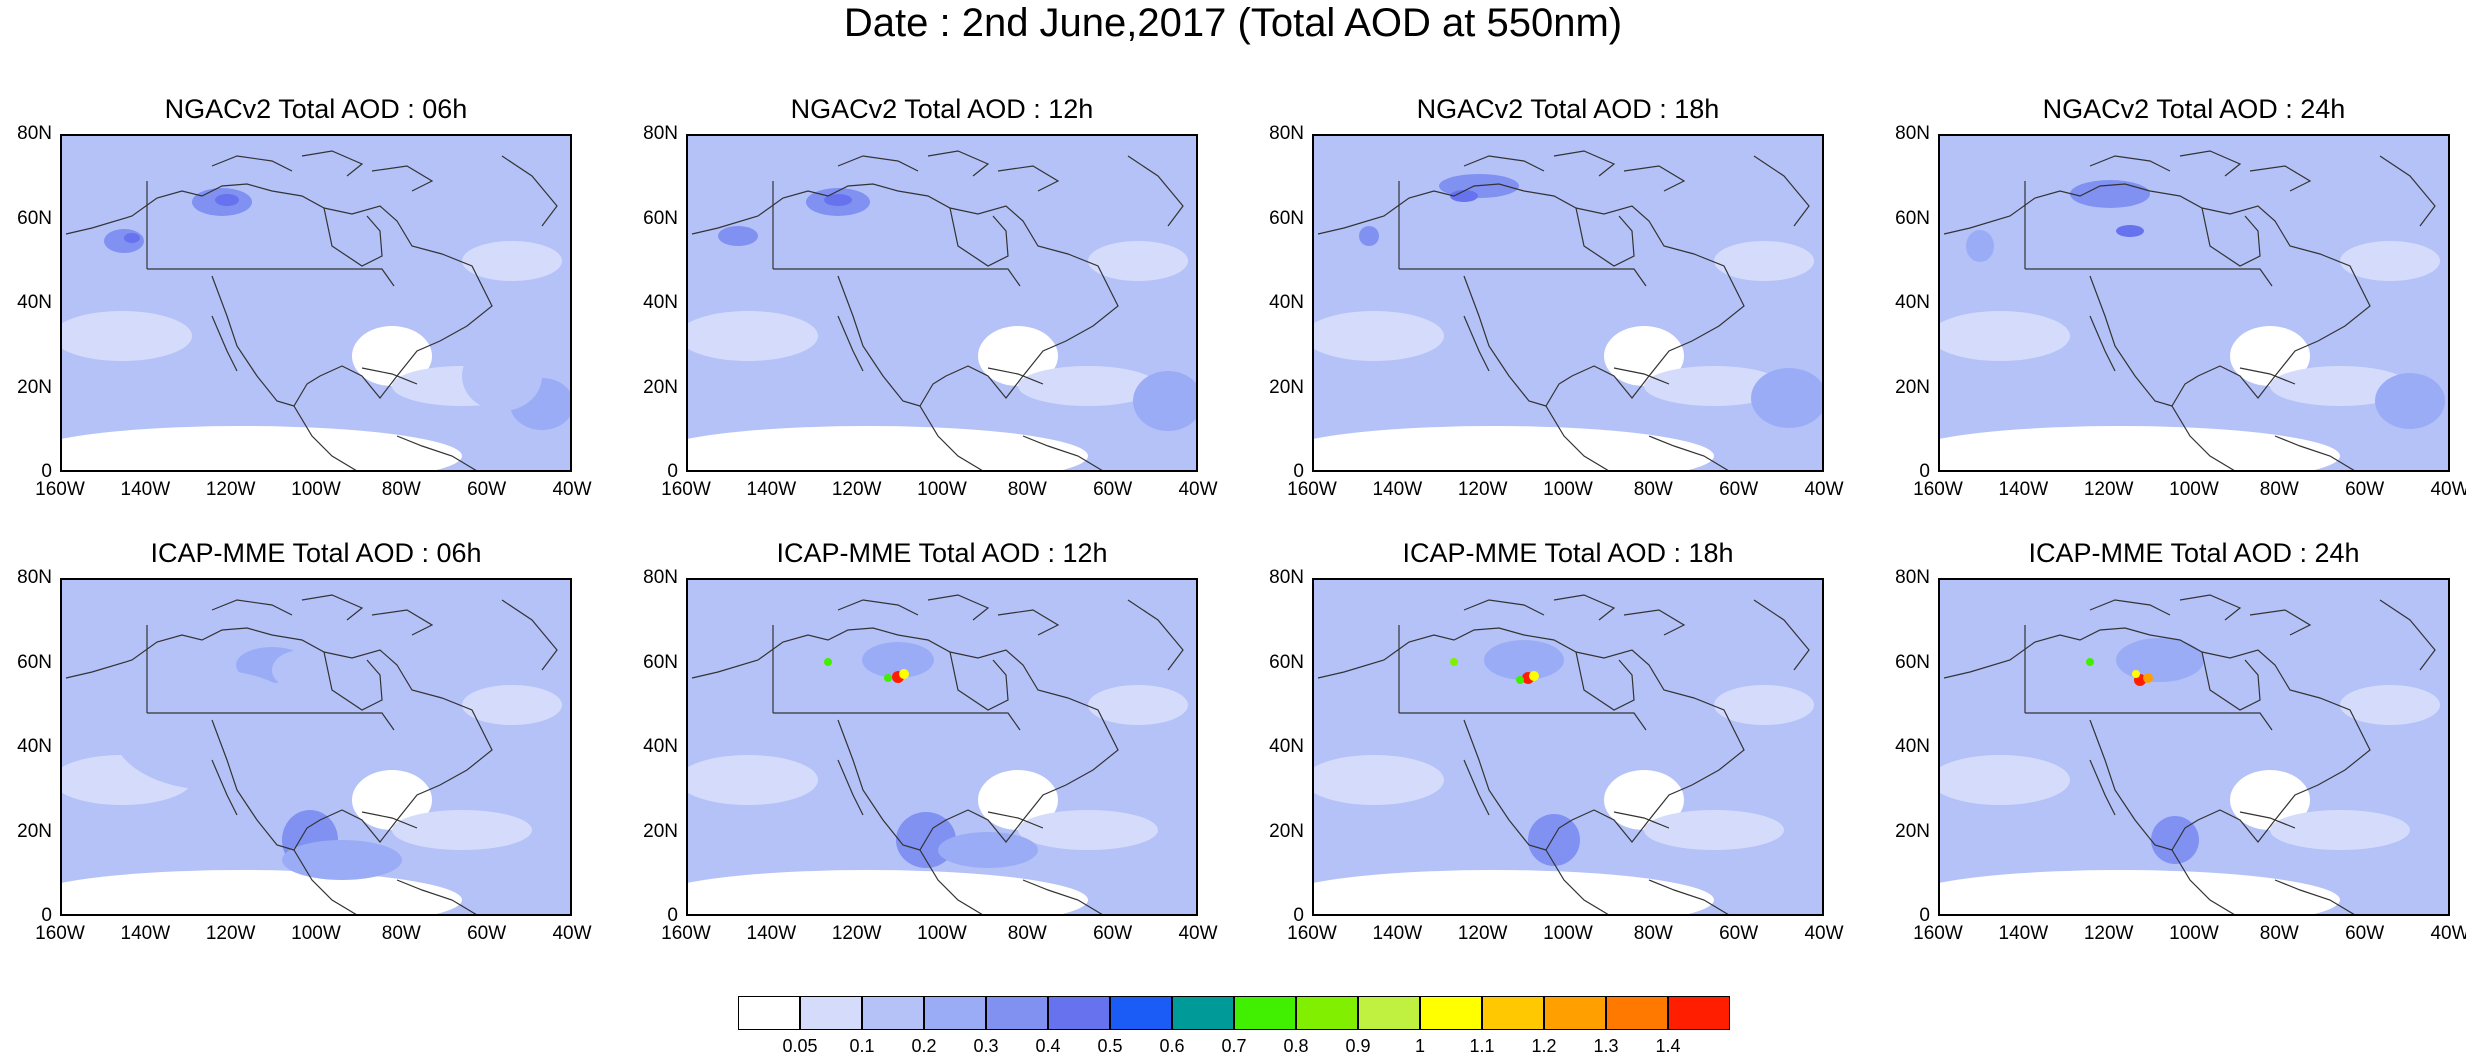  Describe the element at coordinates (1482, 1046) in the screenshot. I see `colorbar-label: 1.1` at that location.